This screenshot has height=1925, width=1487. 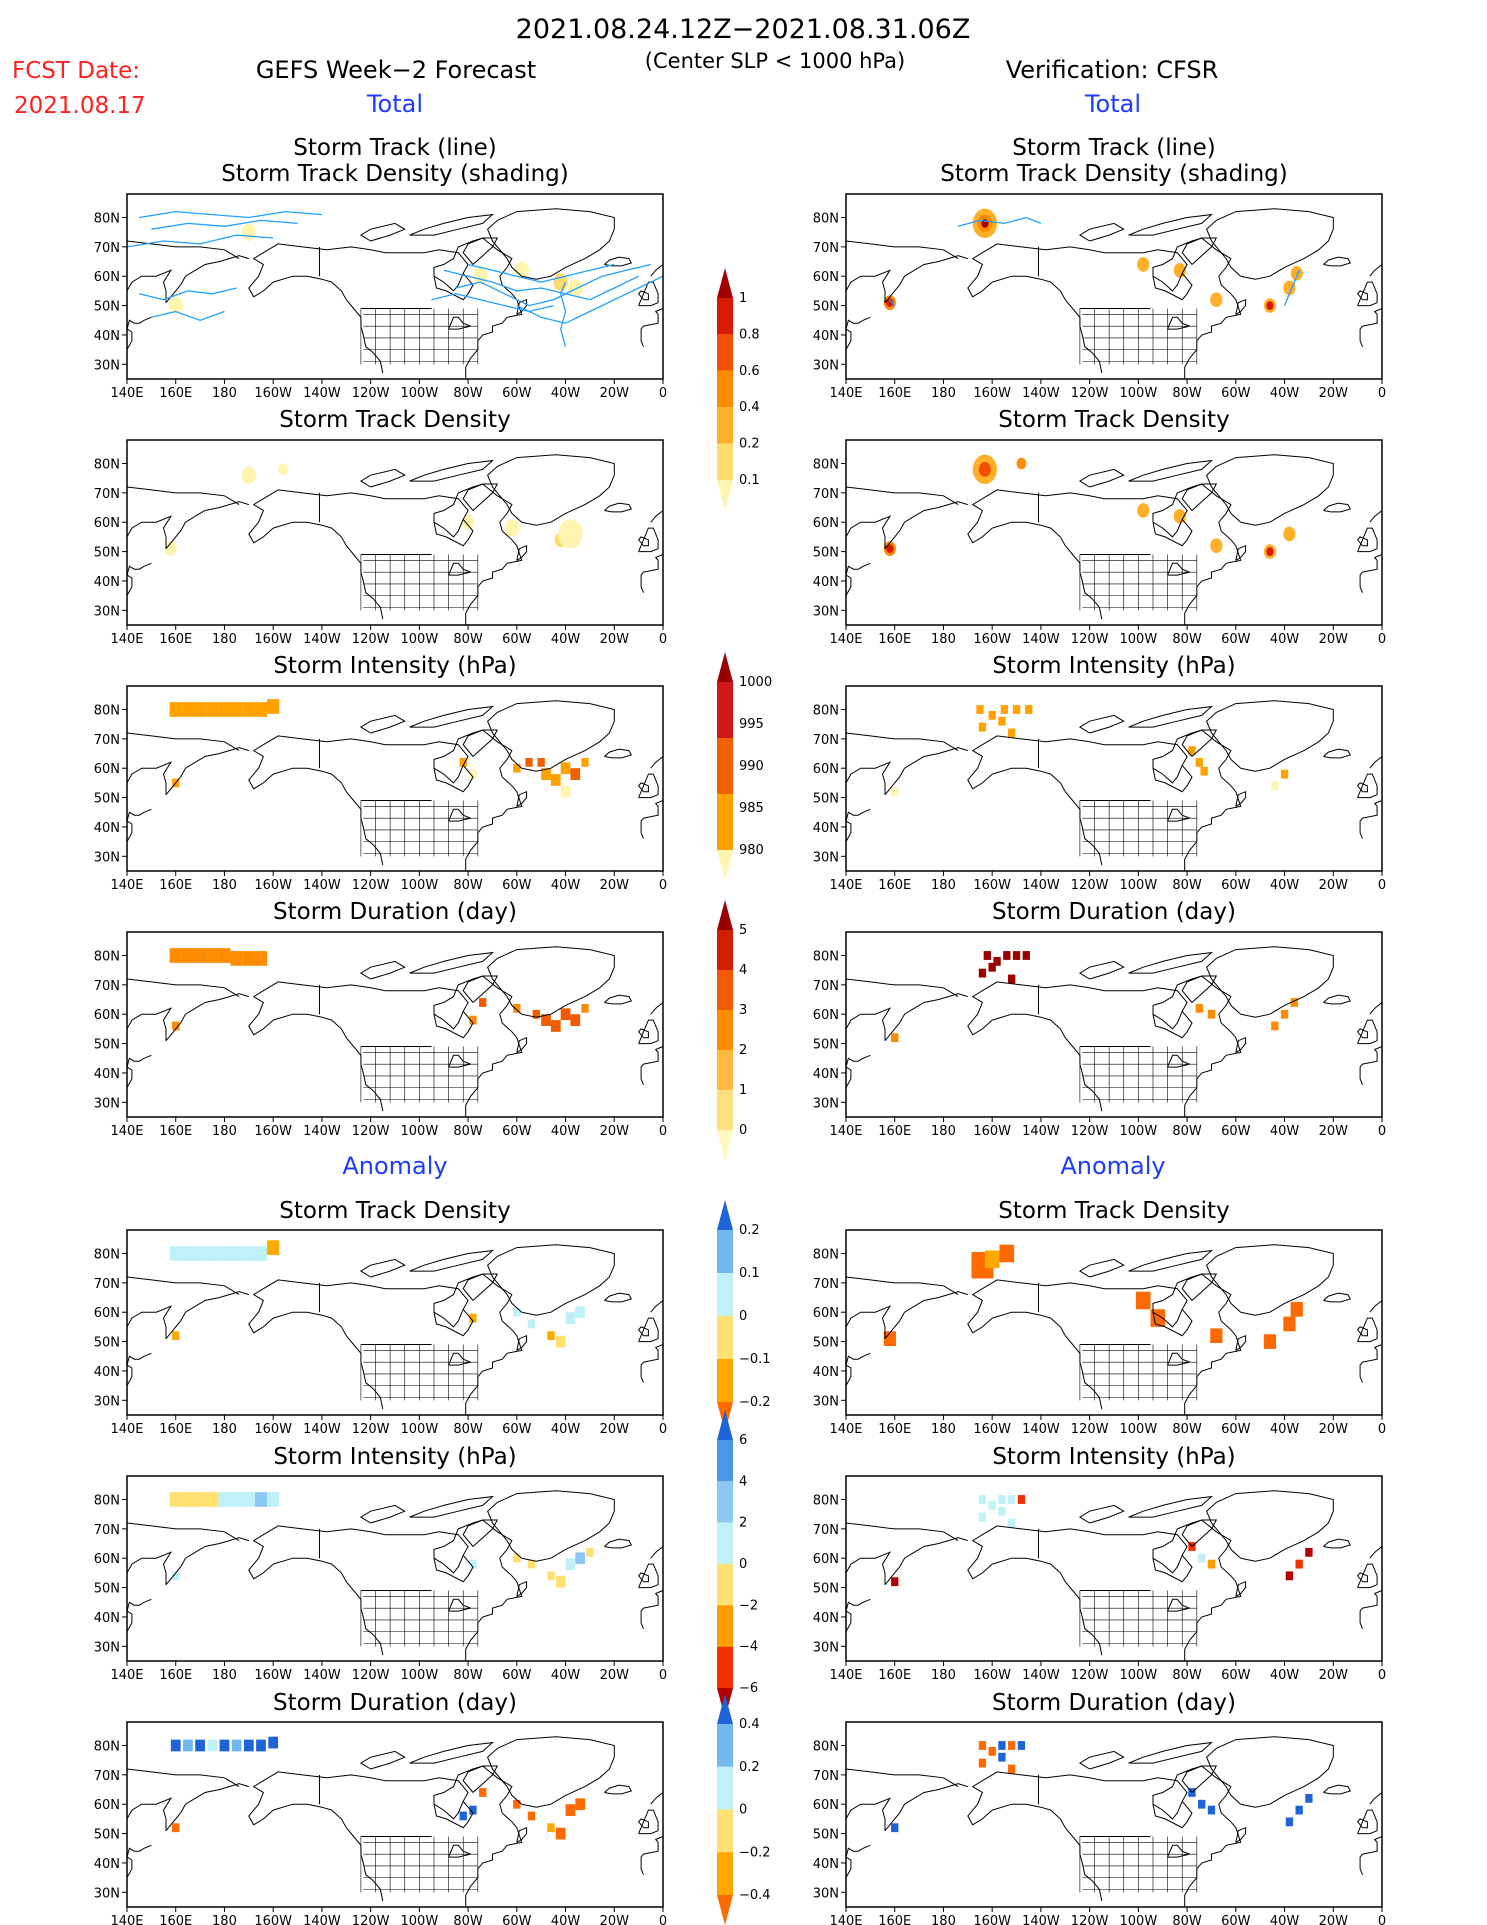 I want to click on lon-tick-label: 140W, so click(x=1041, y=1131).